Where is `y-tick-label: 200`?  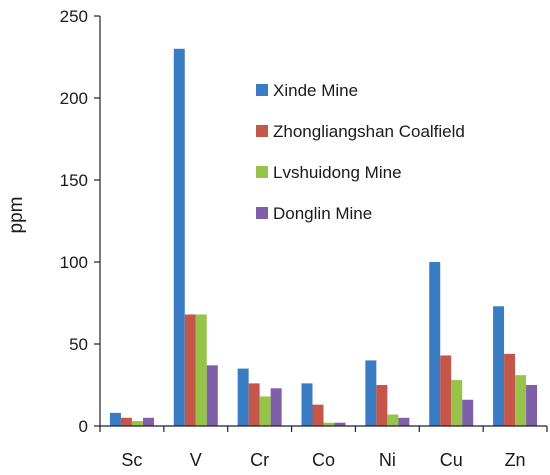
y-tick-label: 200 is located at coordinates (74, 98).